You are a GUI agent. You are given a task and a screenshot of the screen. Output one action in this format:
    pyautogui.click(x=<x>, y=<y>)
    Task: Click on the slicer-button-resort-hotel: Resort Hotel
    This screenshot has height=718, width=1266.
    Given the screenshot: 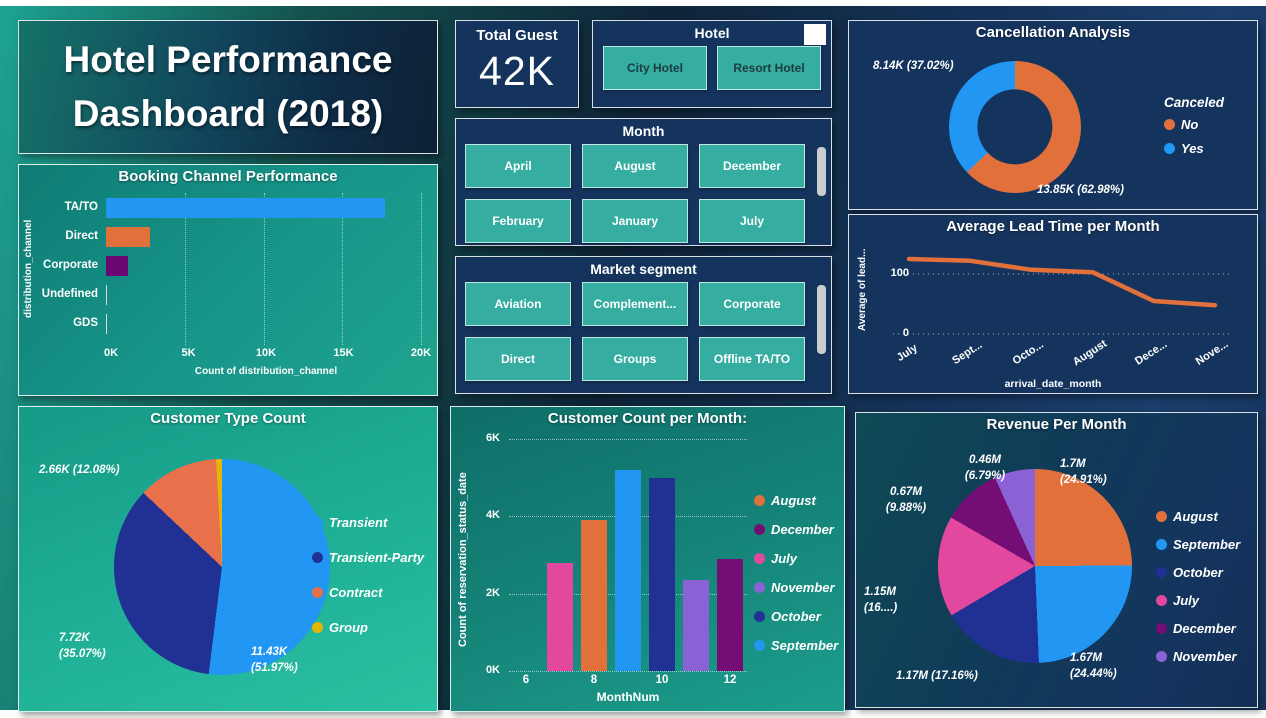 What is the action you would take?
    pyautogui.click(x=769, y=68)
    